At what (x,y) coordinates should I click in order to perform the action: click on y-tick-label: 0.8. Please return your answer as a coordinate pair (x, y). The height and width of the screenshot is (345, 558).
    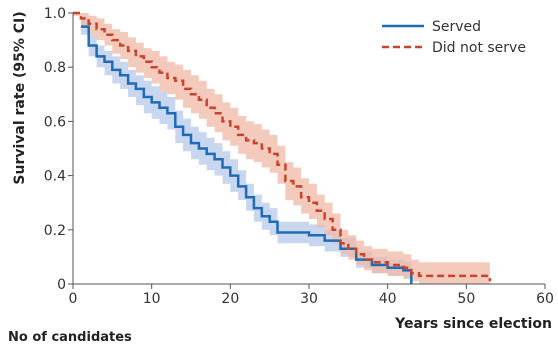
    Looking at the image, I should click on (55, 68).